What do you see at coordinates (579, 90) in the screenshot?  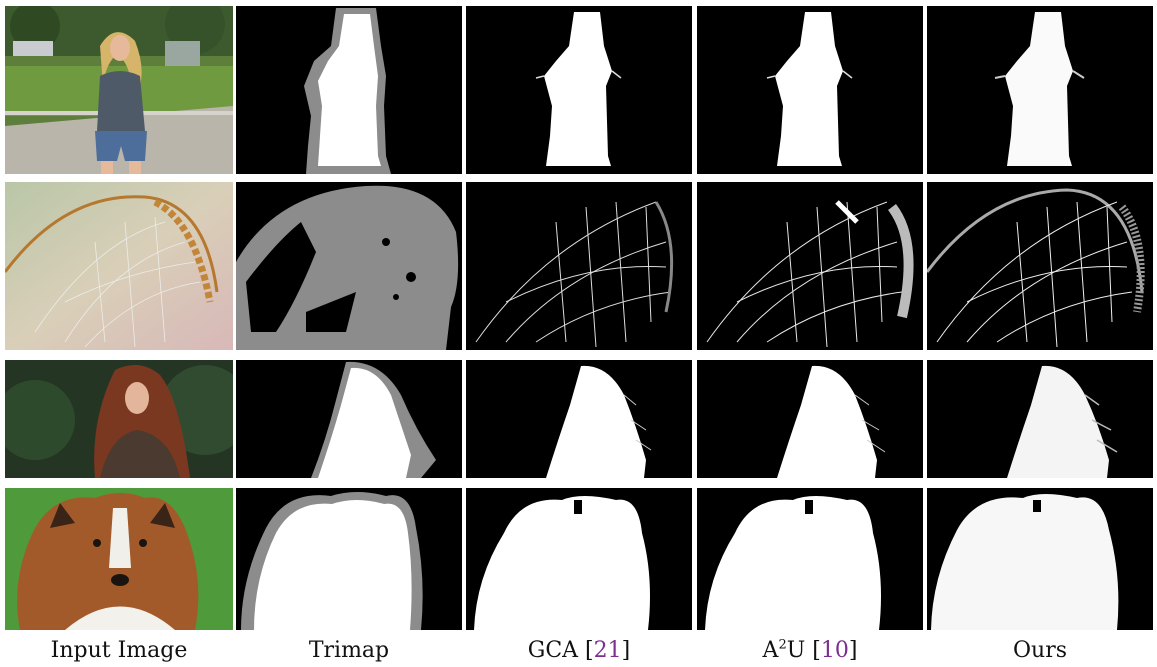 I see `gca-matte-woman-standing` at bounding box center [579, 90].